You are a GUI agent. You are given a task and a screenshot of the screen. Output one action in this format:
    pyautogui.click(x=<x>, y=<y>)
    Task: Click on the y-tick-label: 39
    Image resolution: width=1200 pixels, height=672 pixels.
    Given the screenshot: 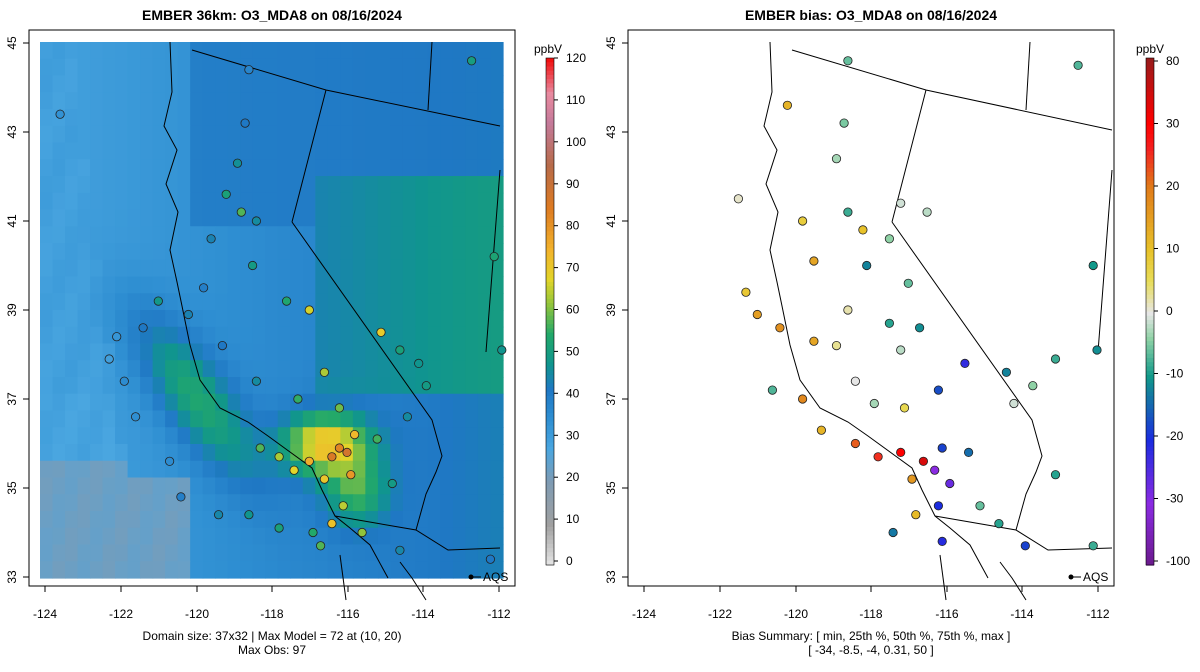 What is the action you would take?
    pyautogui.click(x=611, y=310)
    